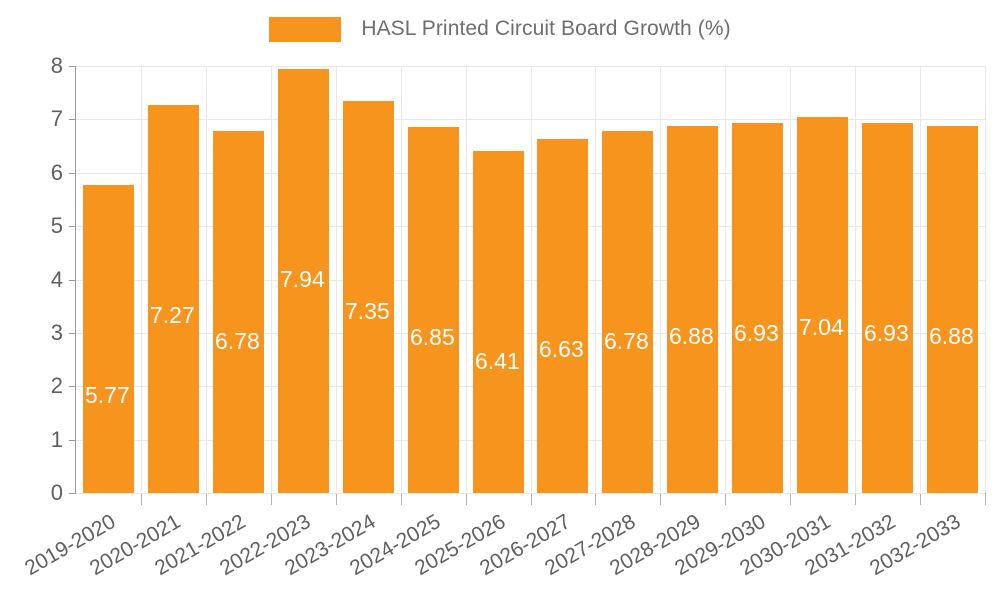  I want to click on y-axis-tick-label: 4, so click(56, 279).